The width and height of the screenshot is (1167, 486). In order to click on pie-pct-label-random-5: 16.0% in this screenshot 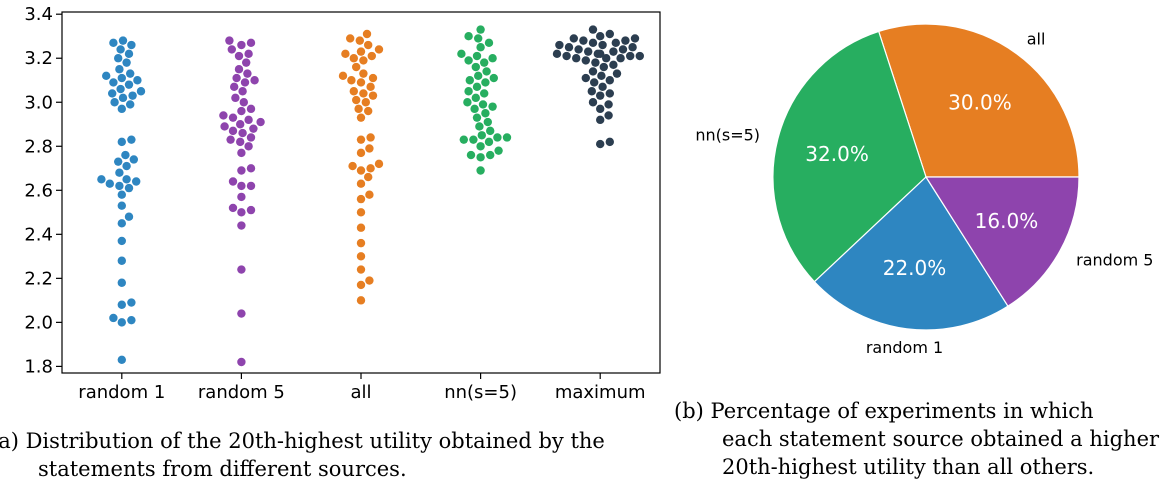, I will do `click(1007, 221)`.